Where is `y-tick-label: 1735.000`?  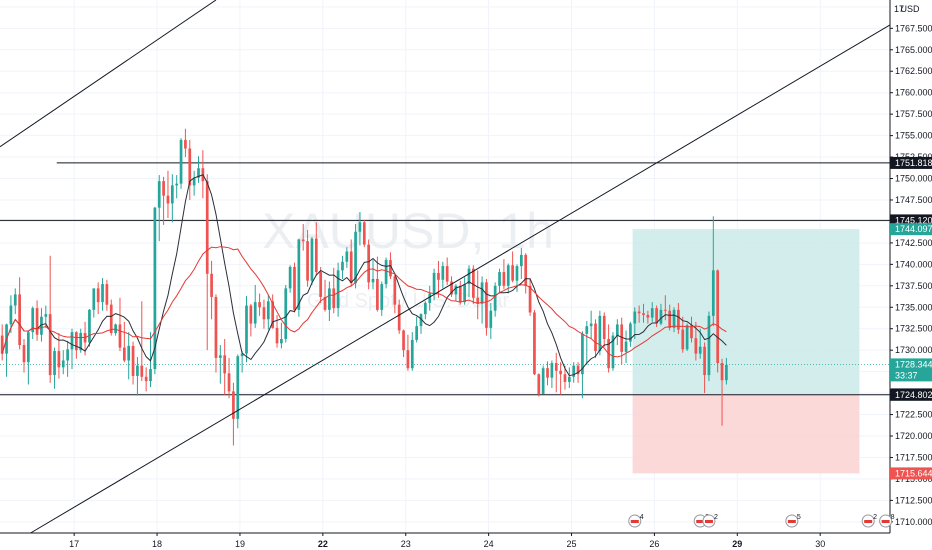
y-tick-label: 1735.000 is located at coordinates (913, 307).